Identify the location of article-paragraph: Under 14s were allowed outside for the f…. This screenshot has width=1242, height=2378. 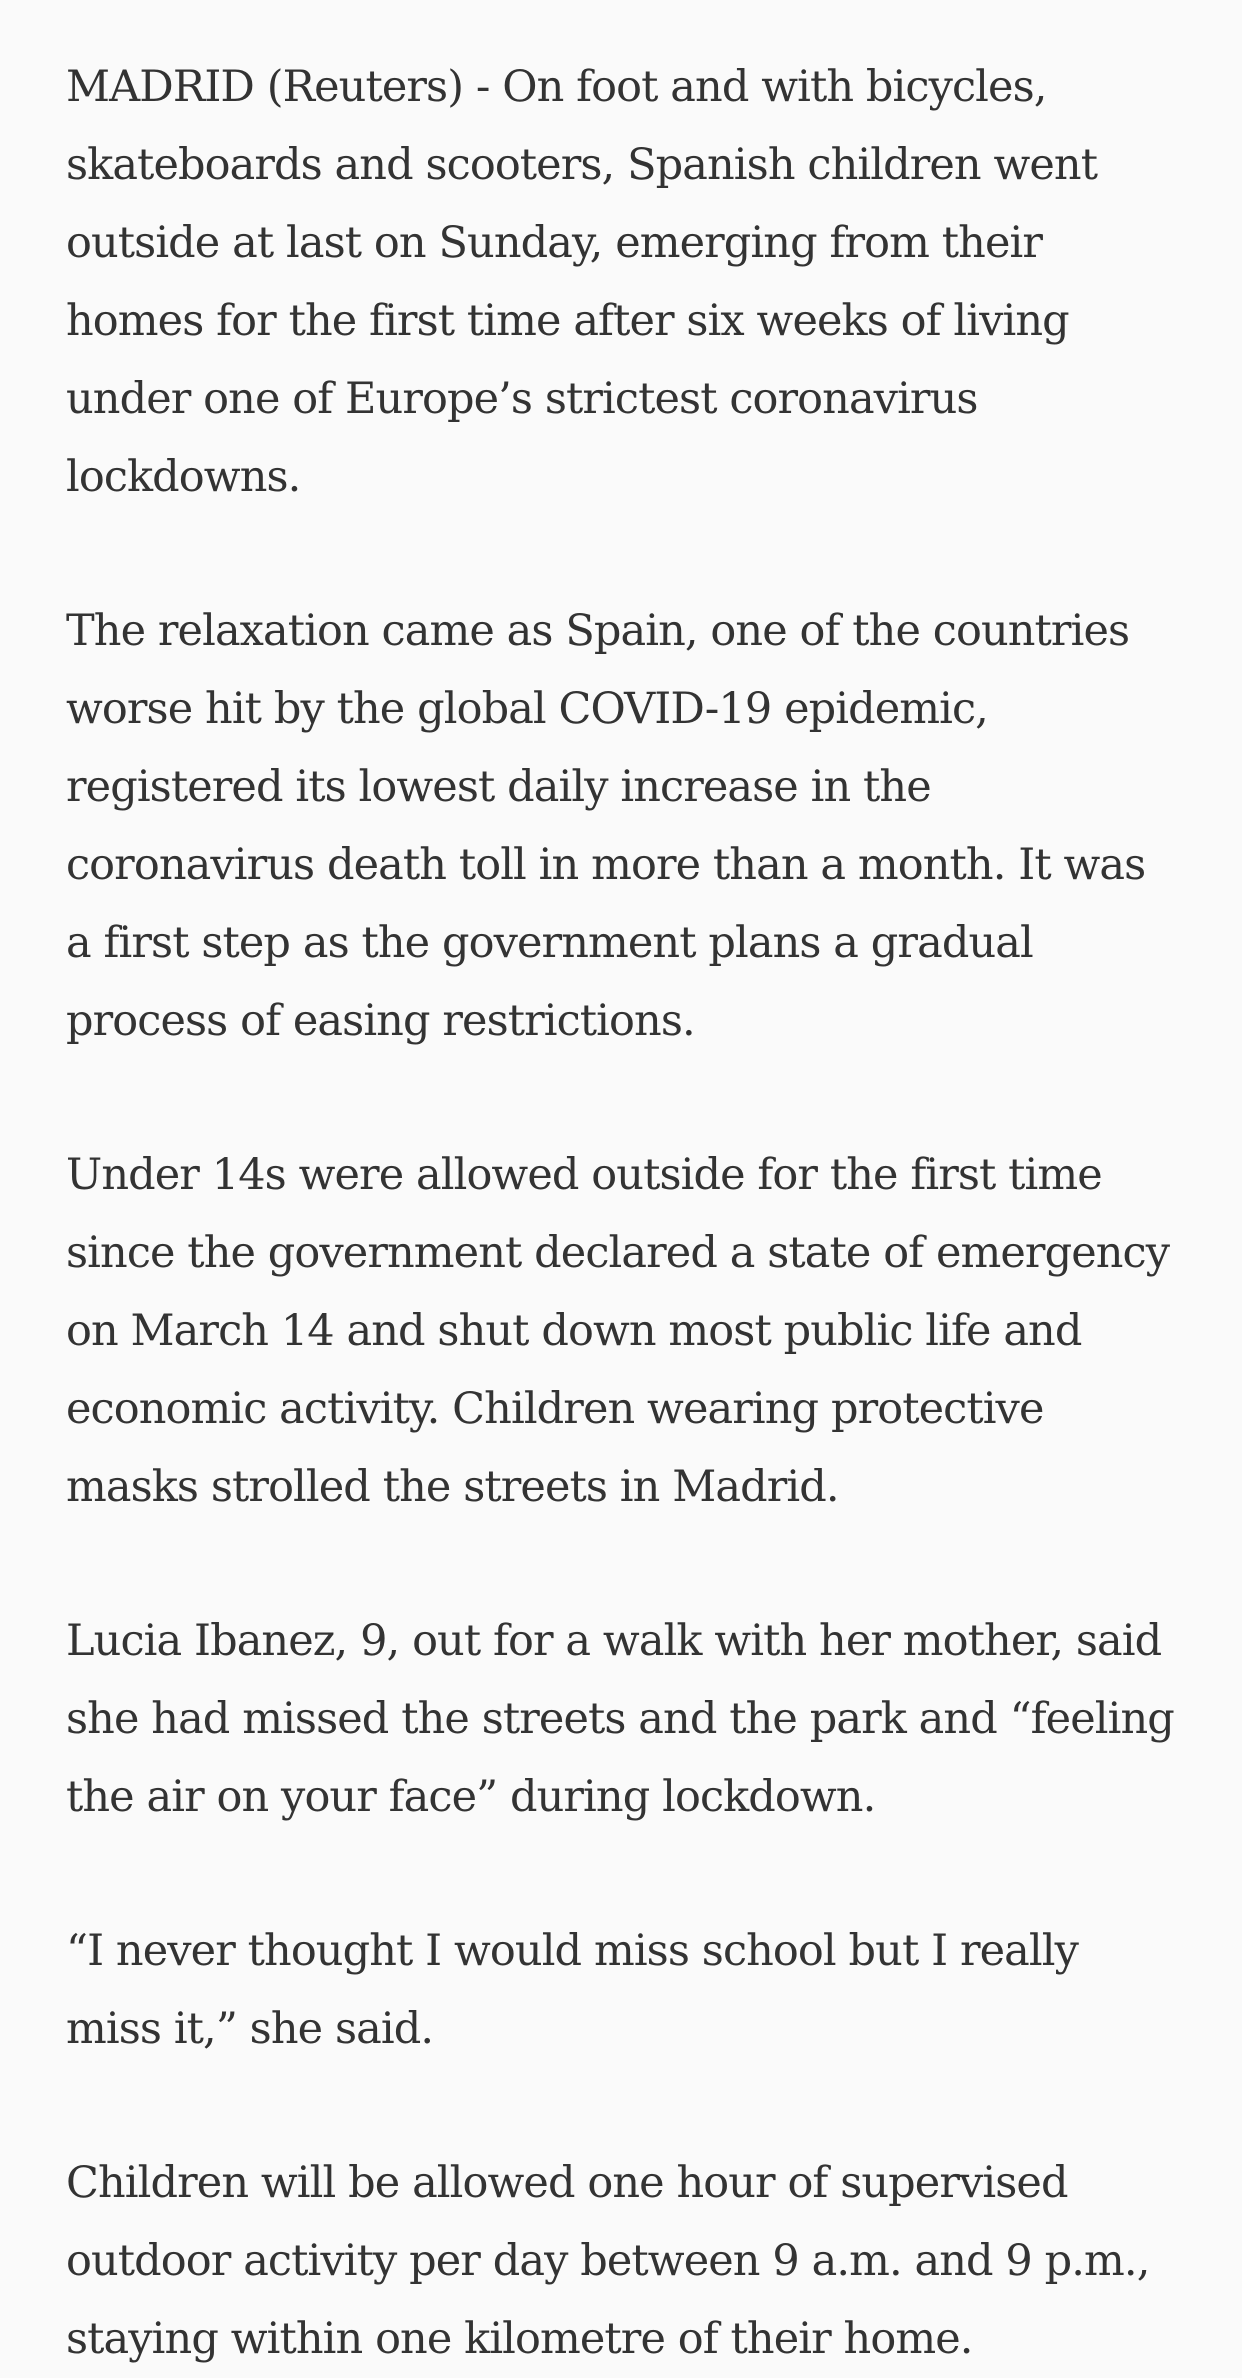
(618, 1331).